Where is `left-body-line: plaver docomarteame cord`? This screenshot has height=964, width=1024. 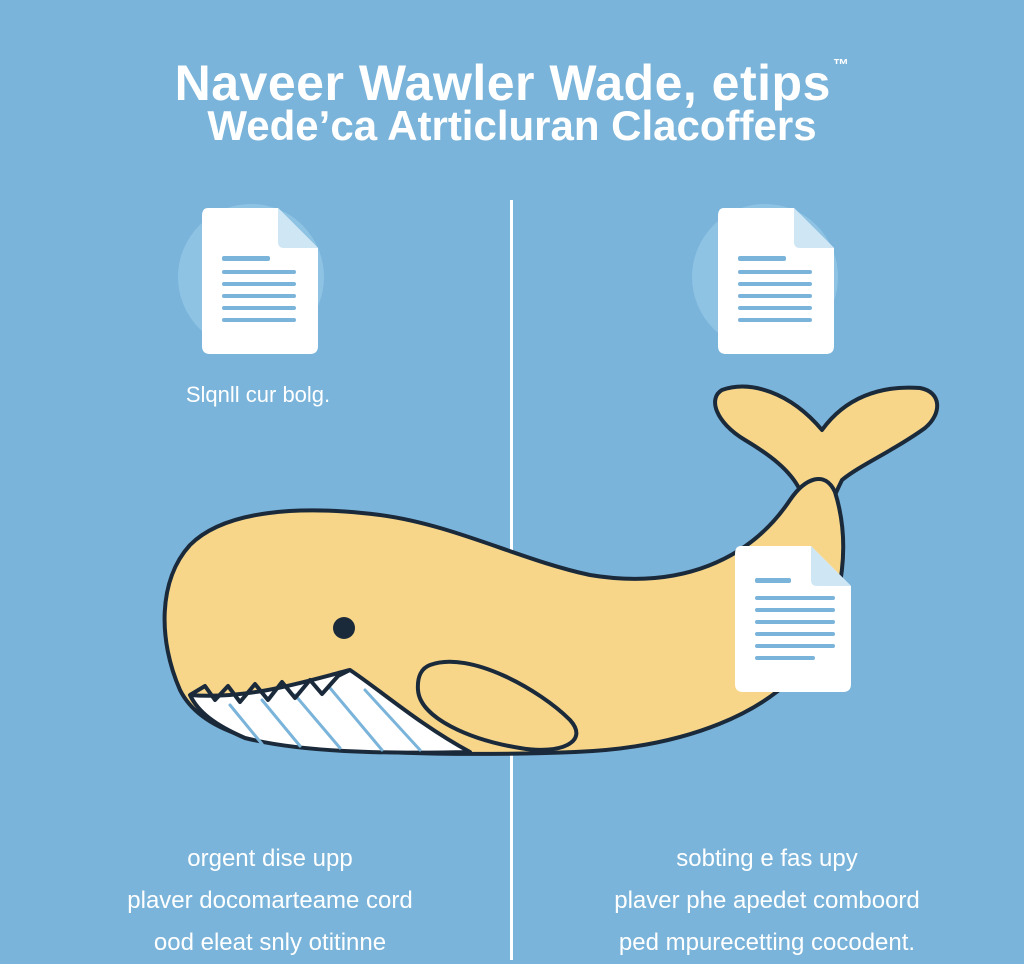 left-body-line: plaver docomarteame cord is located at coordinates (270, 900).